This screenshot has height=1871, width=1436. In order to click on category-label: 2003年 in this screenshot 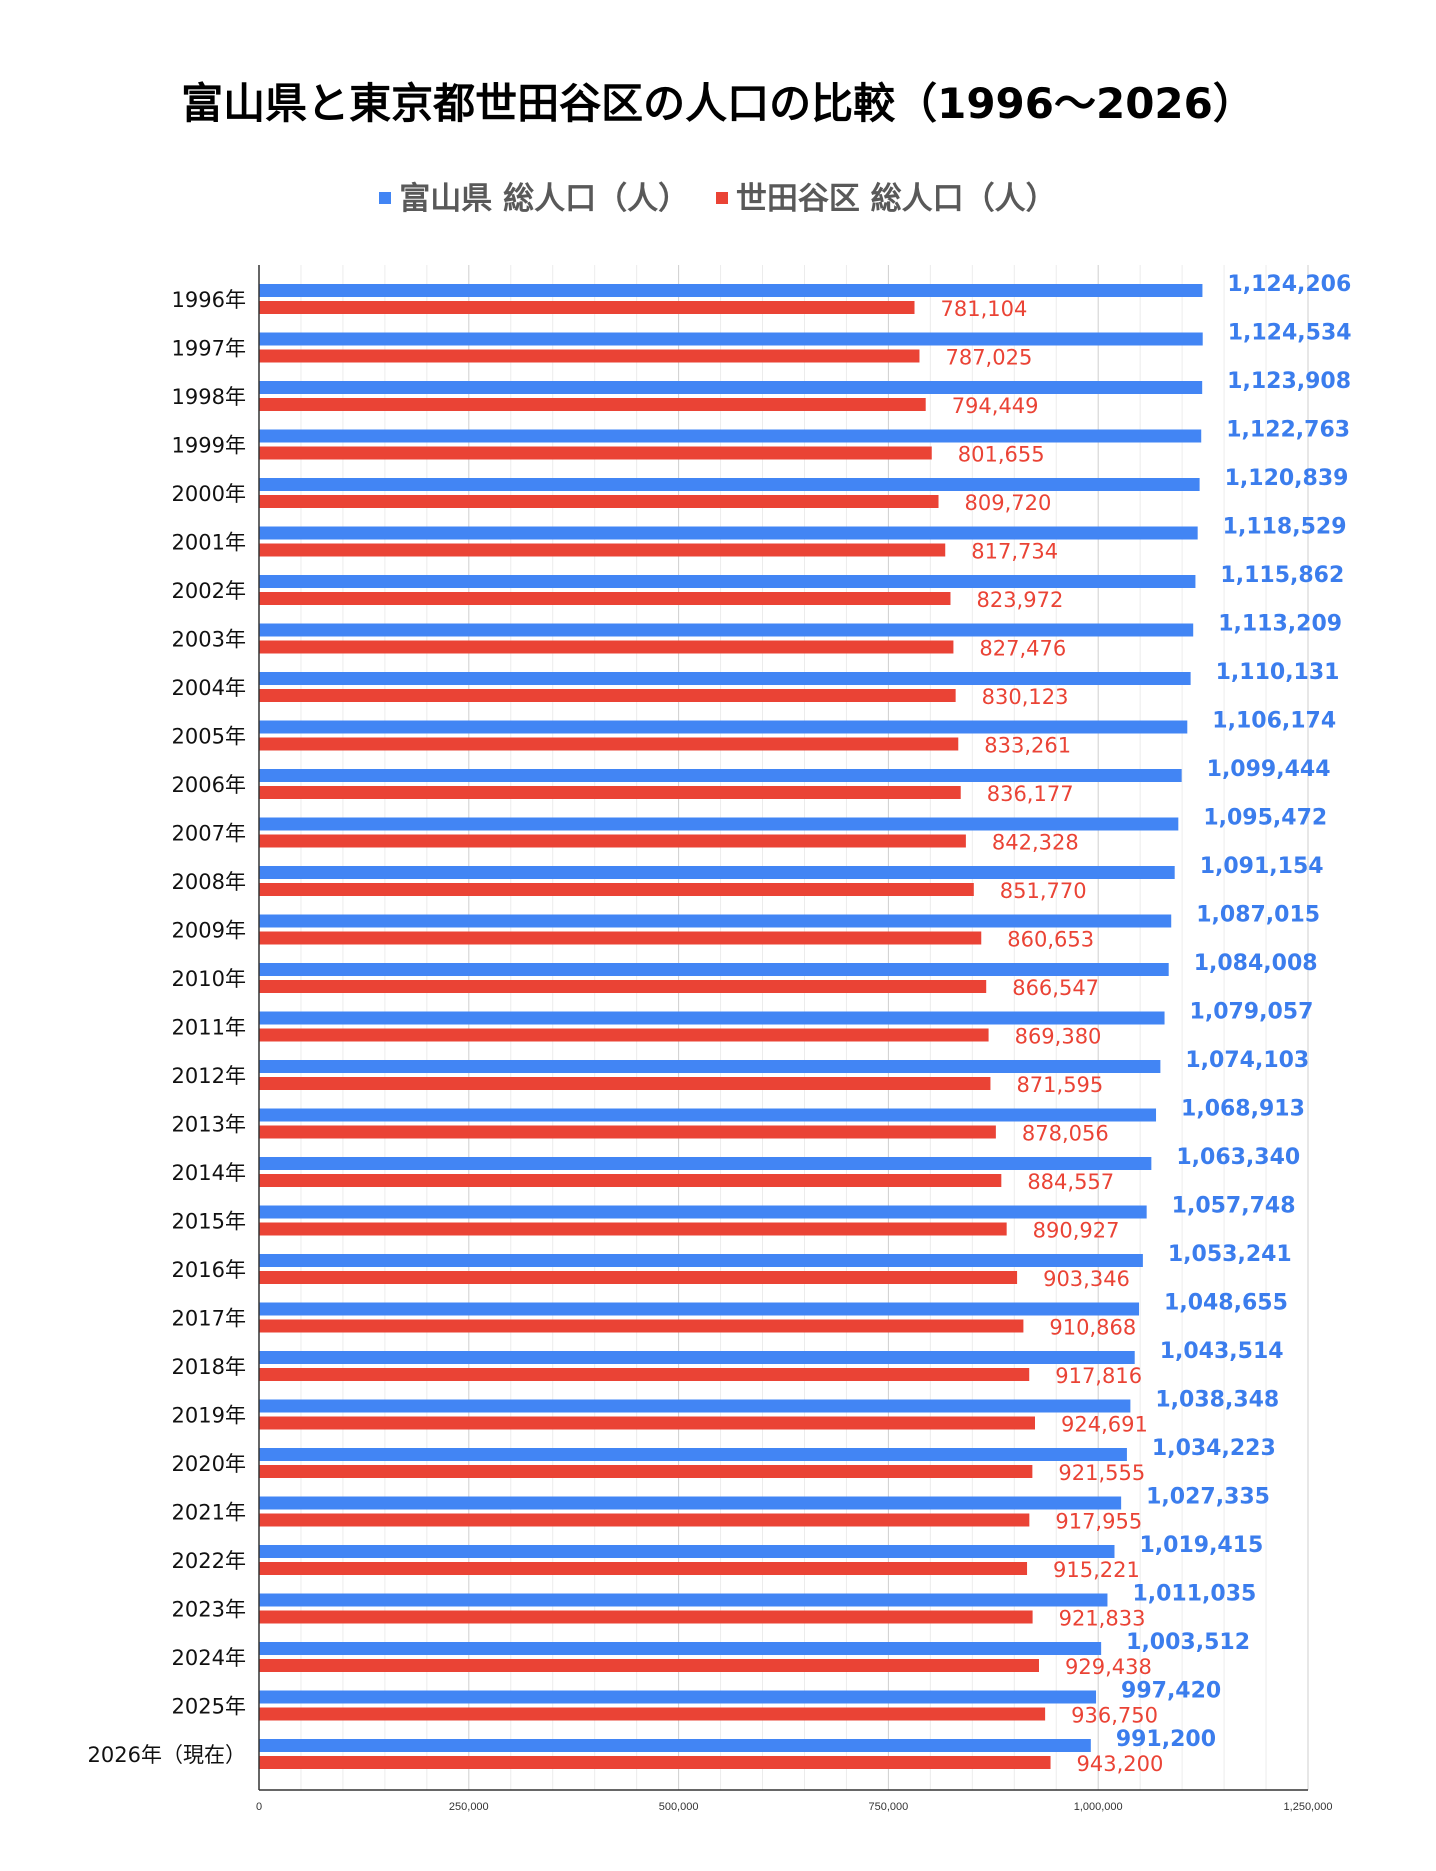, I will do `click(209, 640)`.